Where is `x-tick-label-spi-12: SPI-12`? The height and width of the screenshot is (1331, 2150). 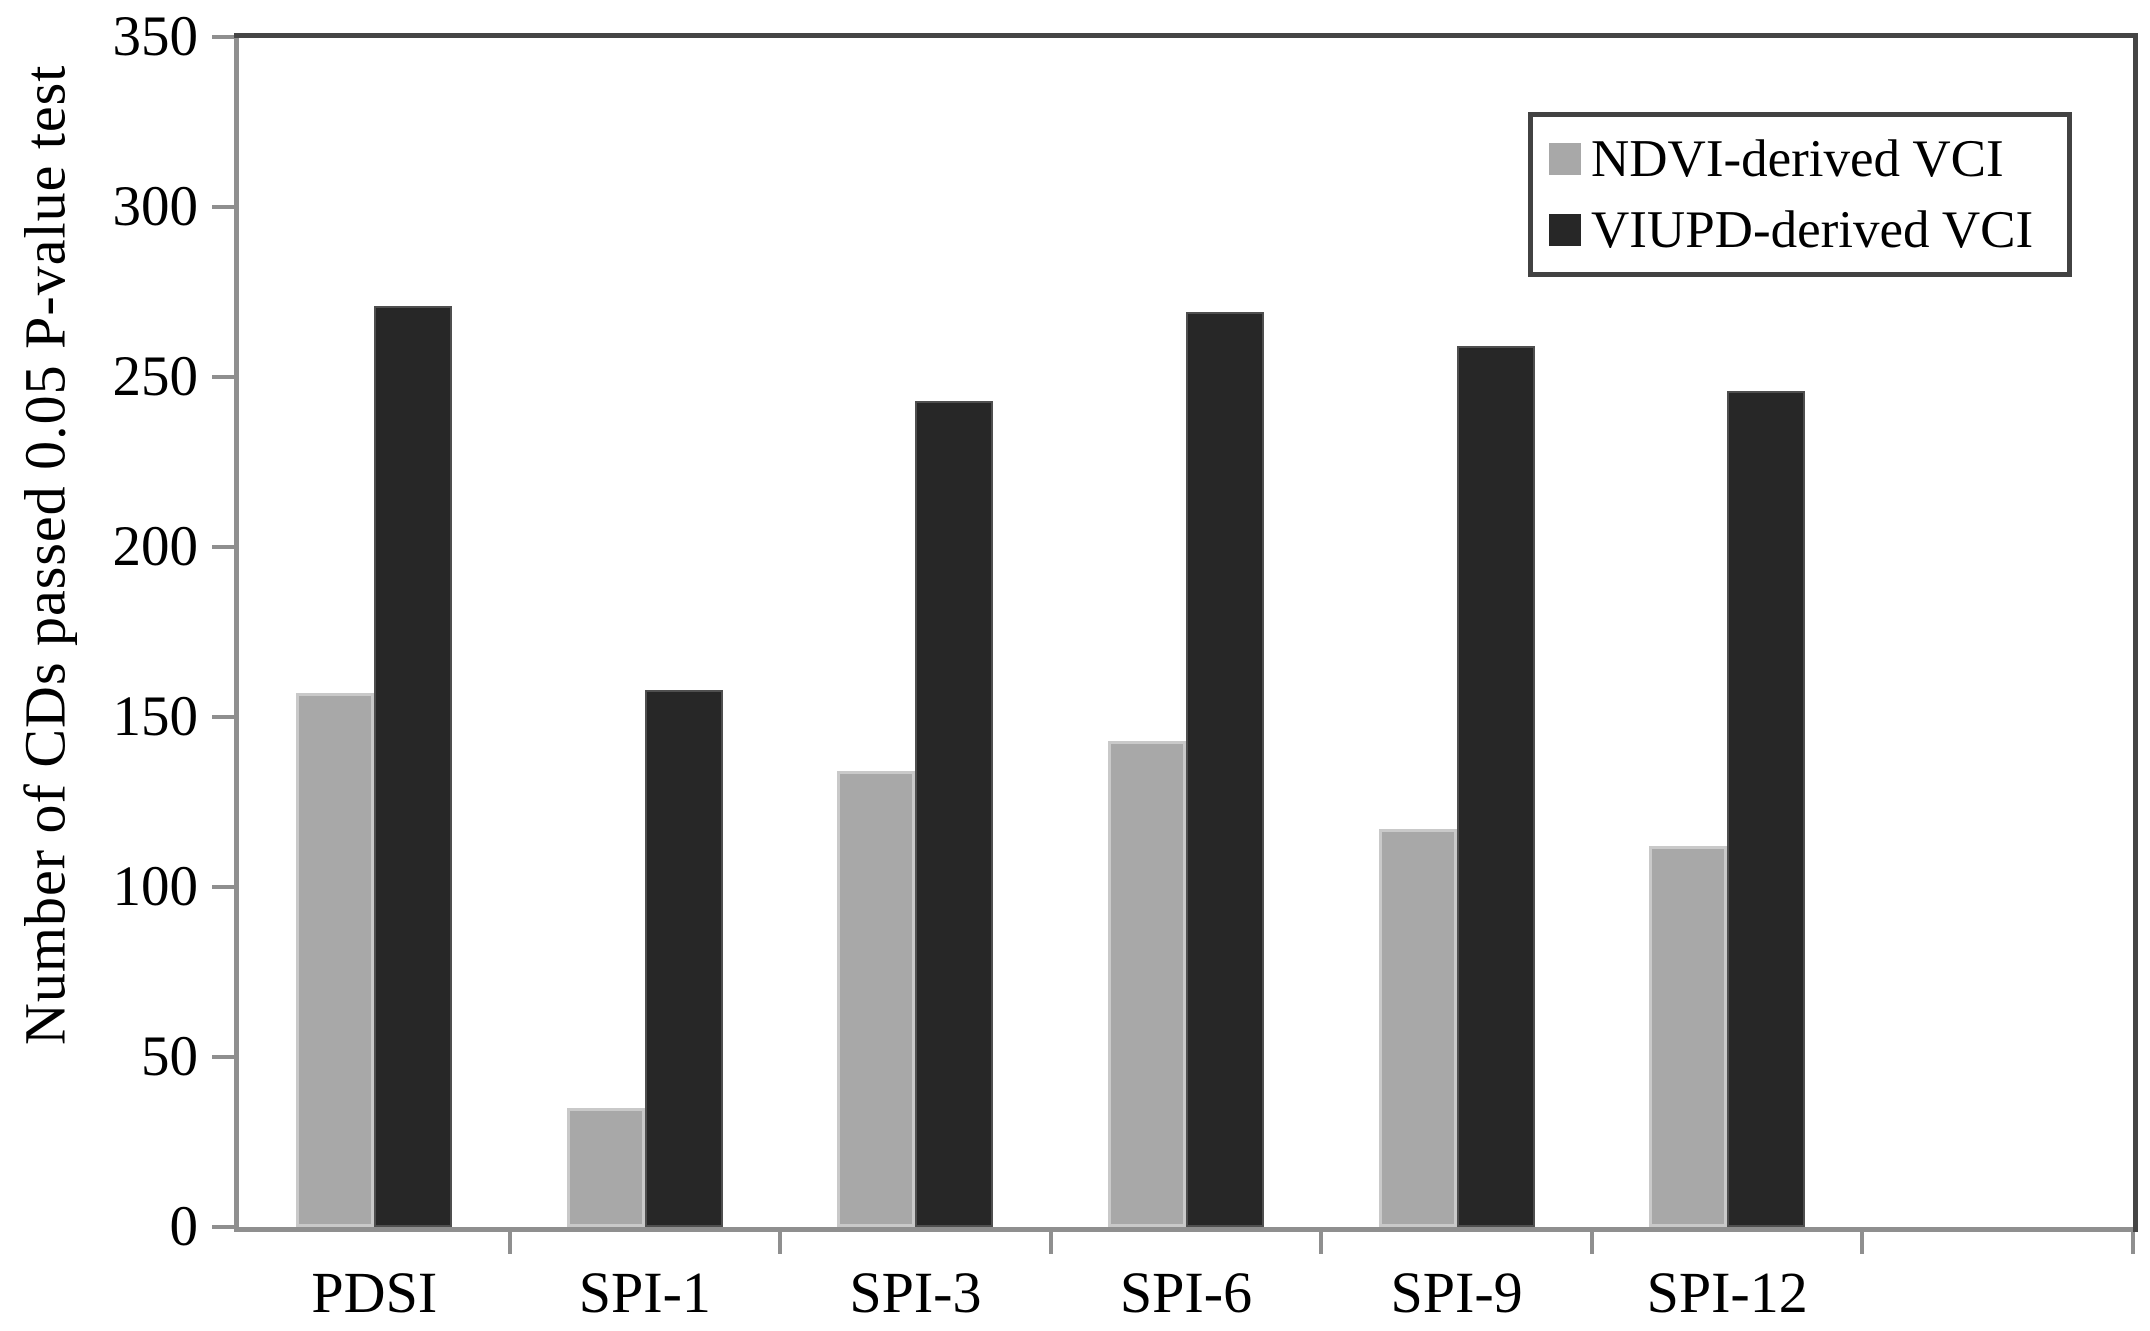
x-tick-label-spi-12: SPI-12 is located at coordinates (1727, 1292).